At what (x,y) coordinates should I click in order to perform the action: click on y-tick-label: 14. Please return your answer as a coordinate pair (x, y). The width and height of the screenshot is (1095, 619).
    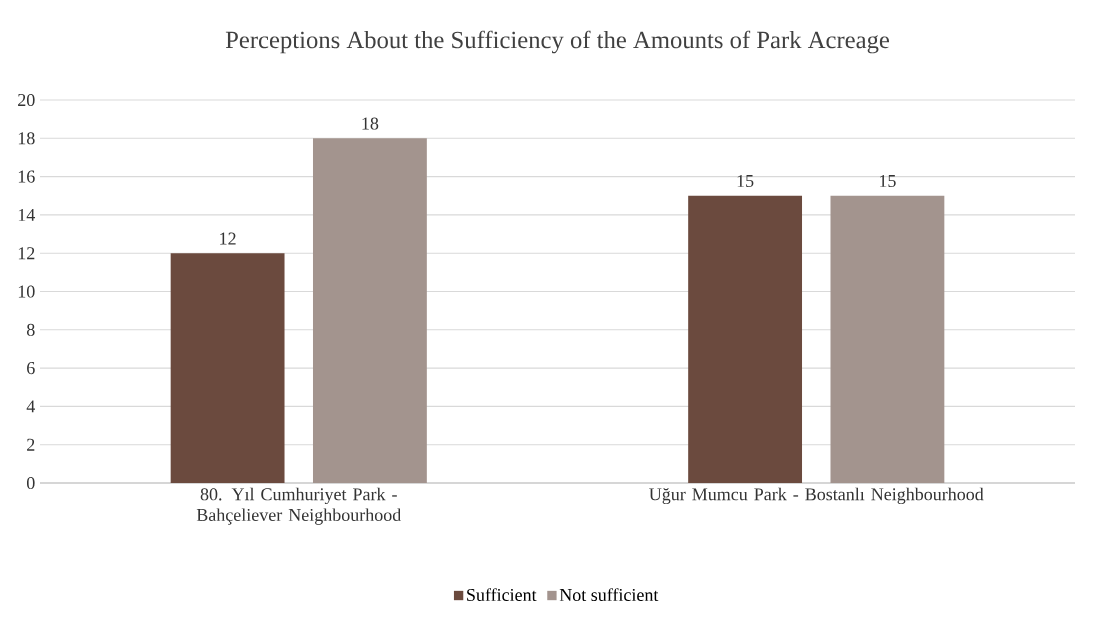
    Looking at the image, I should click on (27, 214).